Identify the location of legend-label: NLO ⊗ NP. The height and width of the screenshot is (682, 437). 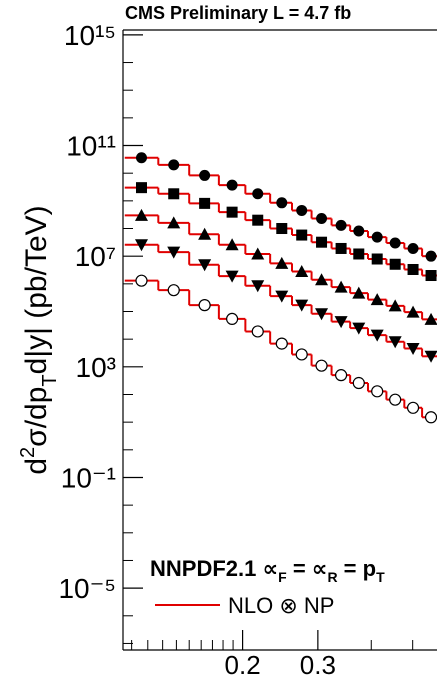
(281, 605).